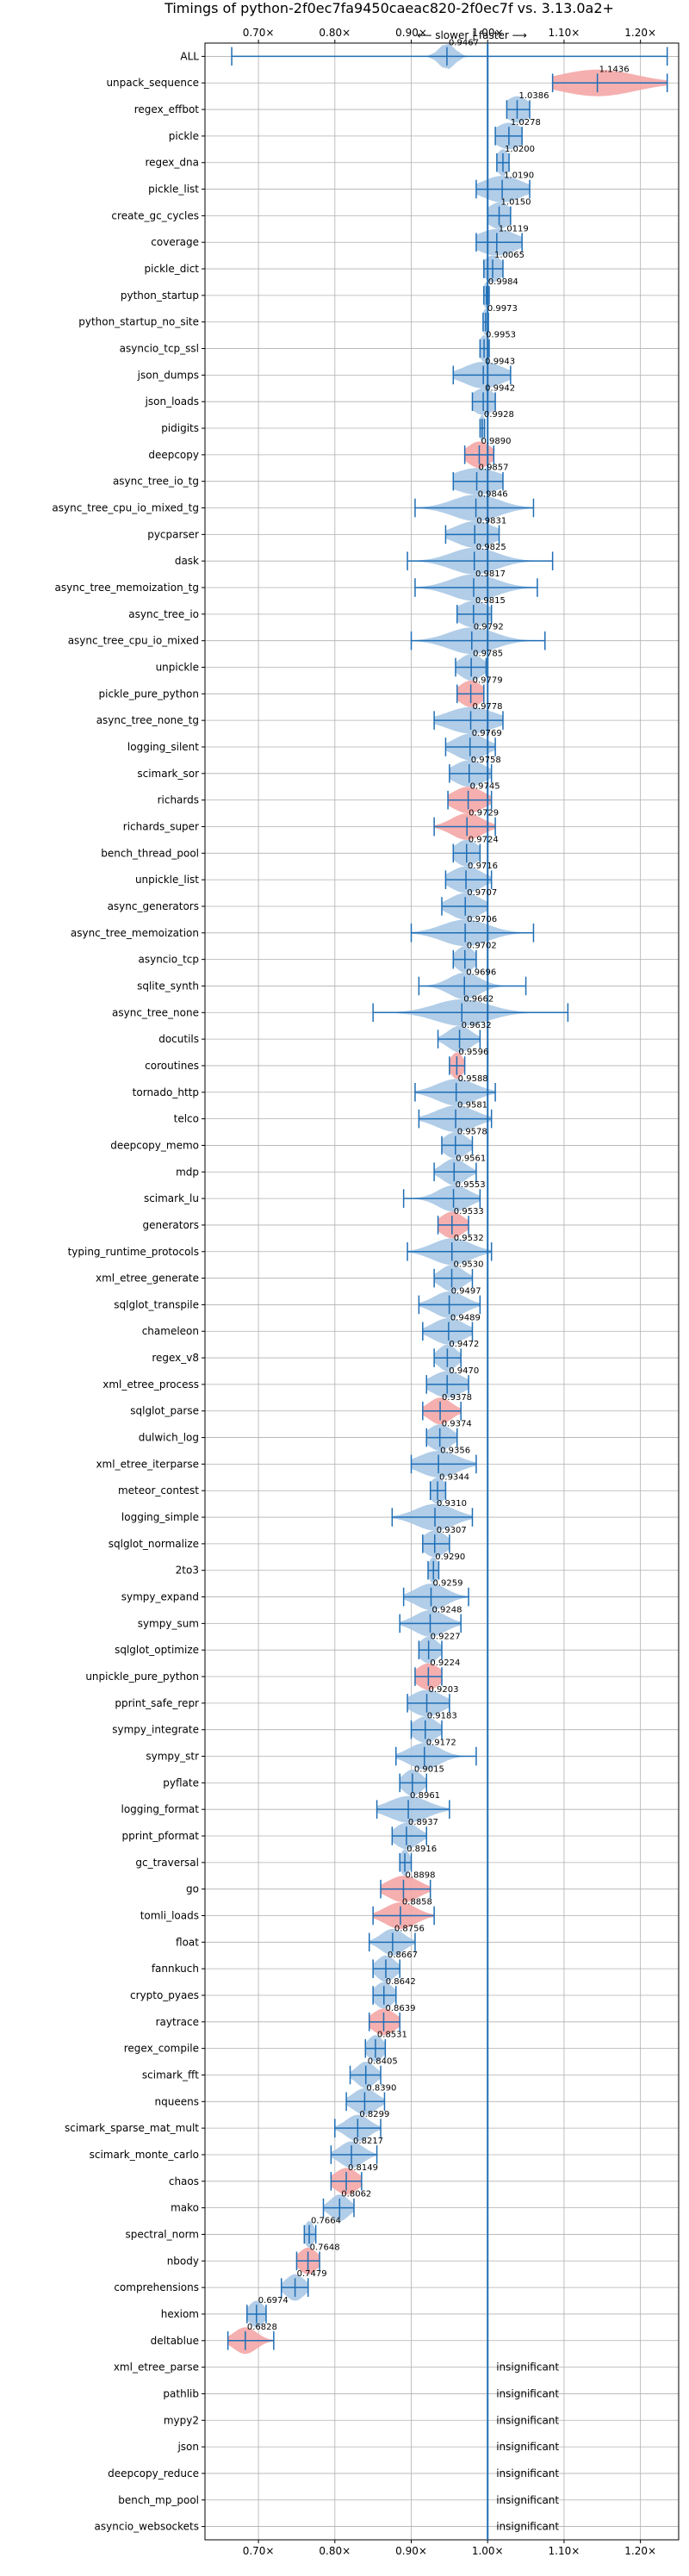  I want to click on benchmark-label: regex_effbot, so click(167, 109).